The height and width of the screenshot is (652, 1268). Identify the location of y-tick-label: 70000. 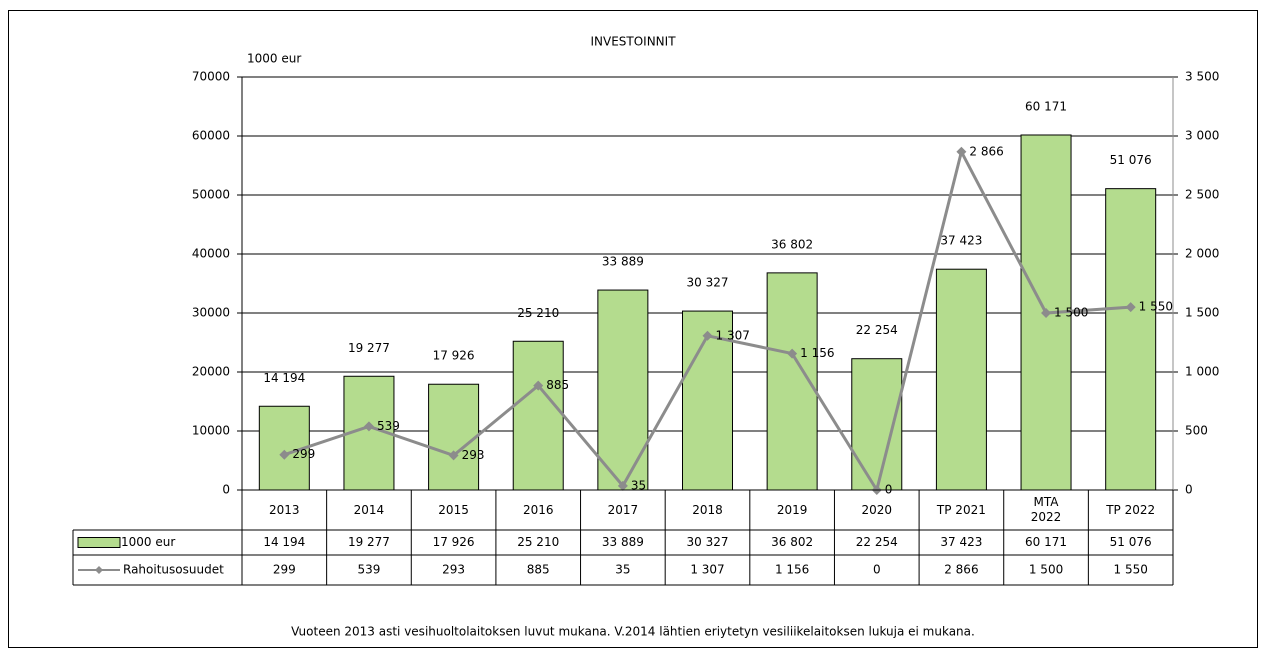
(211, 77).